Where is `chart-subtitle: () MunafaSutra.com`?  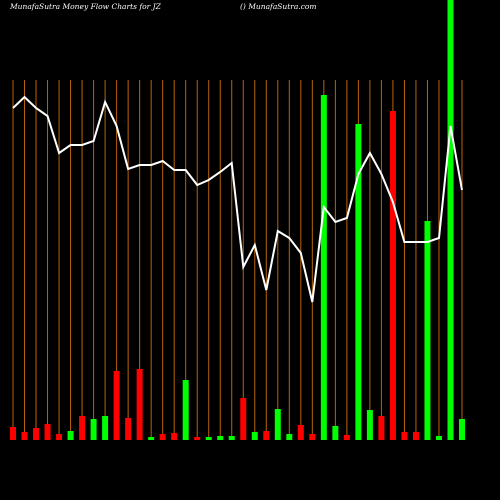 chart-subtitle: () MunafaSutra.com is located at coordinates (278, 6).